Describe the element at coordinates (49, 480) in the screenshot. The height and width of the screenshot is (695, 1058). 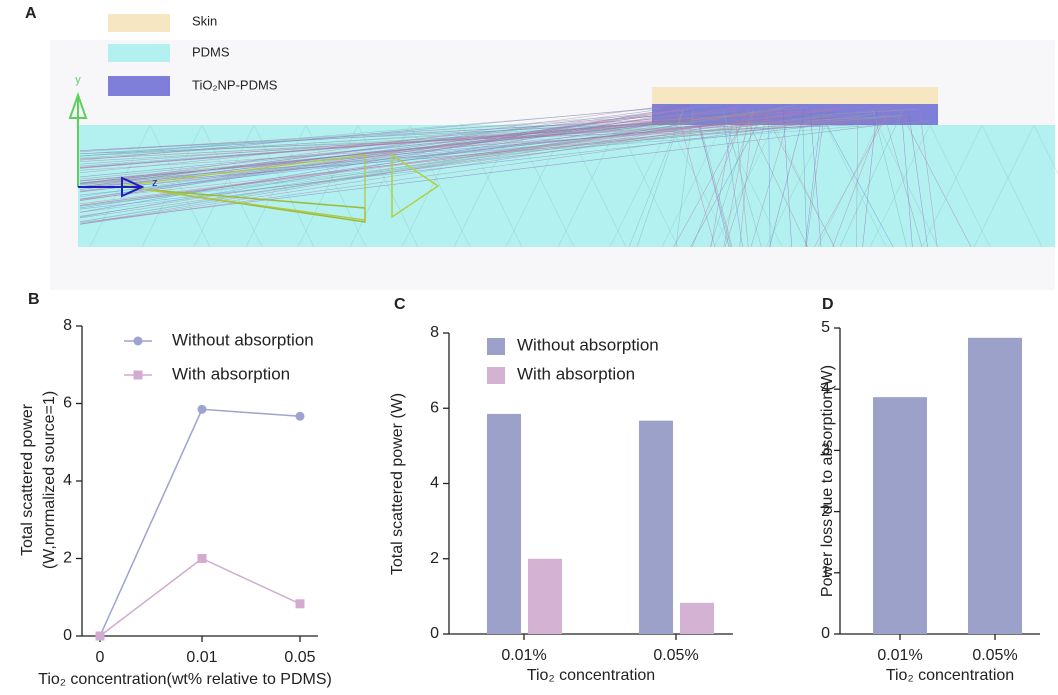
I see `y-axis-label: (W,normalized source=1)` at that location.